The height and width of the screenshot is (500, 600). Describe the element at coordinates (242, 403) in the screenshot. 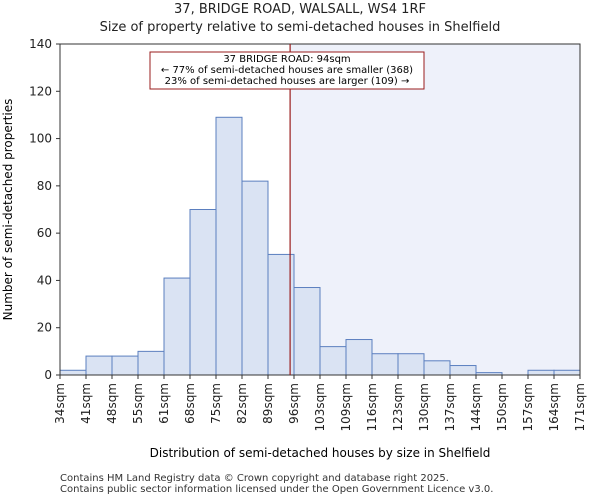

I see `x-tick-label: 82sqm` at that location.